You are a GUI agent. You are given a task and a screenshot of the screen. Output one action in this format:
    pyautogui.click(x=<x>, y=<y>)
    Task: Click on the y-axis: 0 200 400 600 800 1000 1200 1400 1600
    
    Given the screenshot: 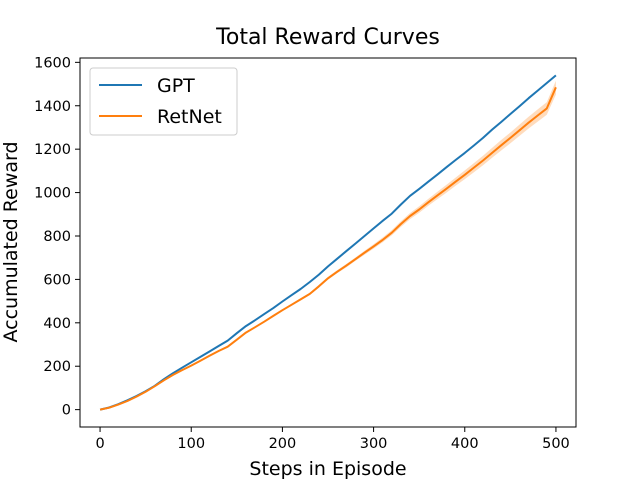 What is the action you would take?
    pyautogui.click(x=57, y=237)
    